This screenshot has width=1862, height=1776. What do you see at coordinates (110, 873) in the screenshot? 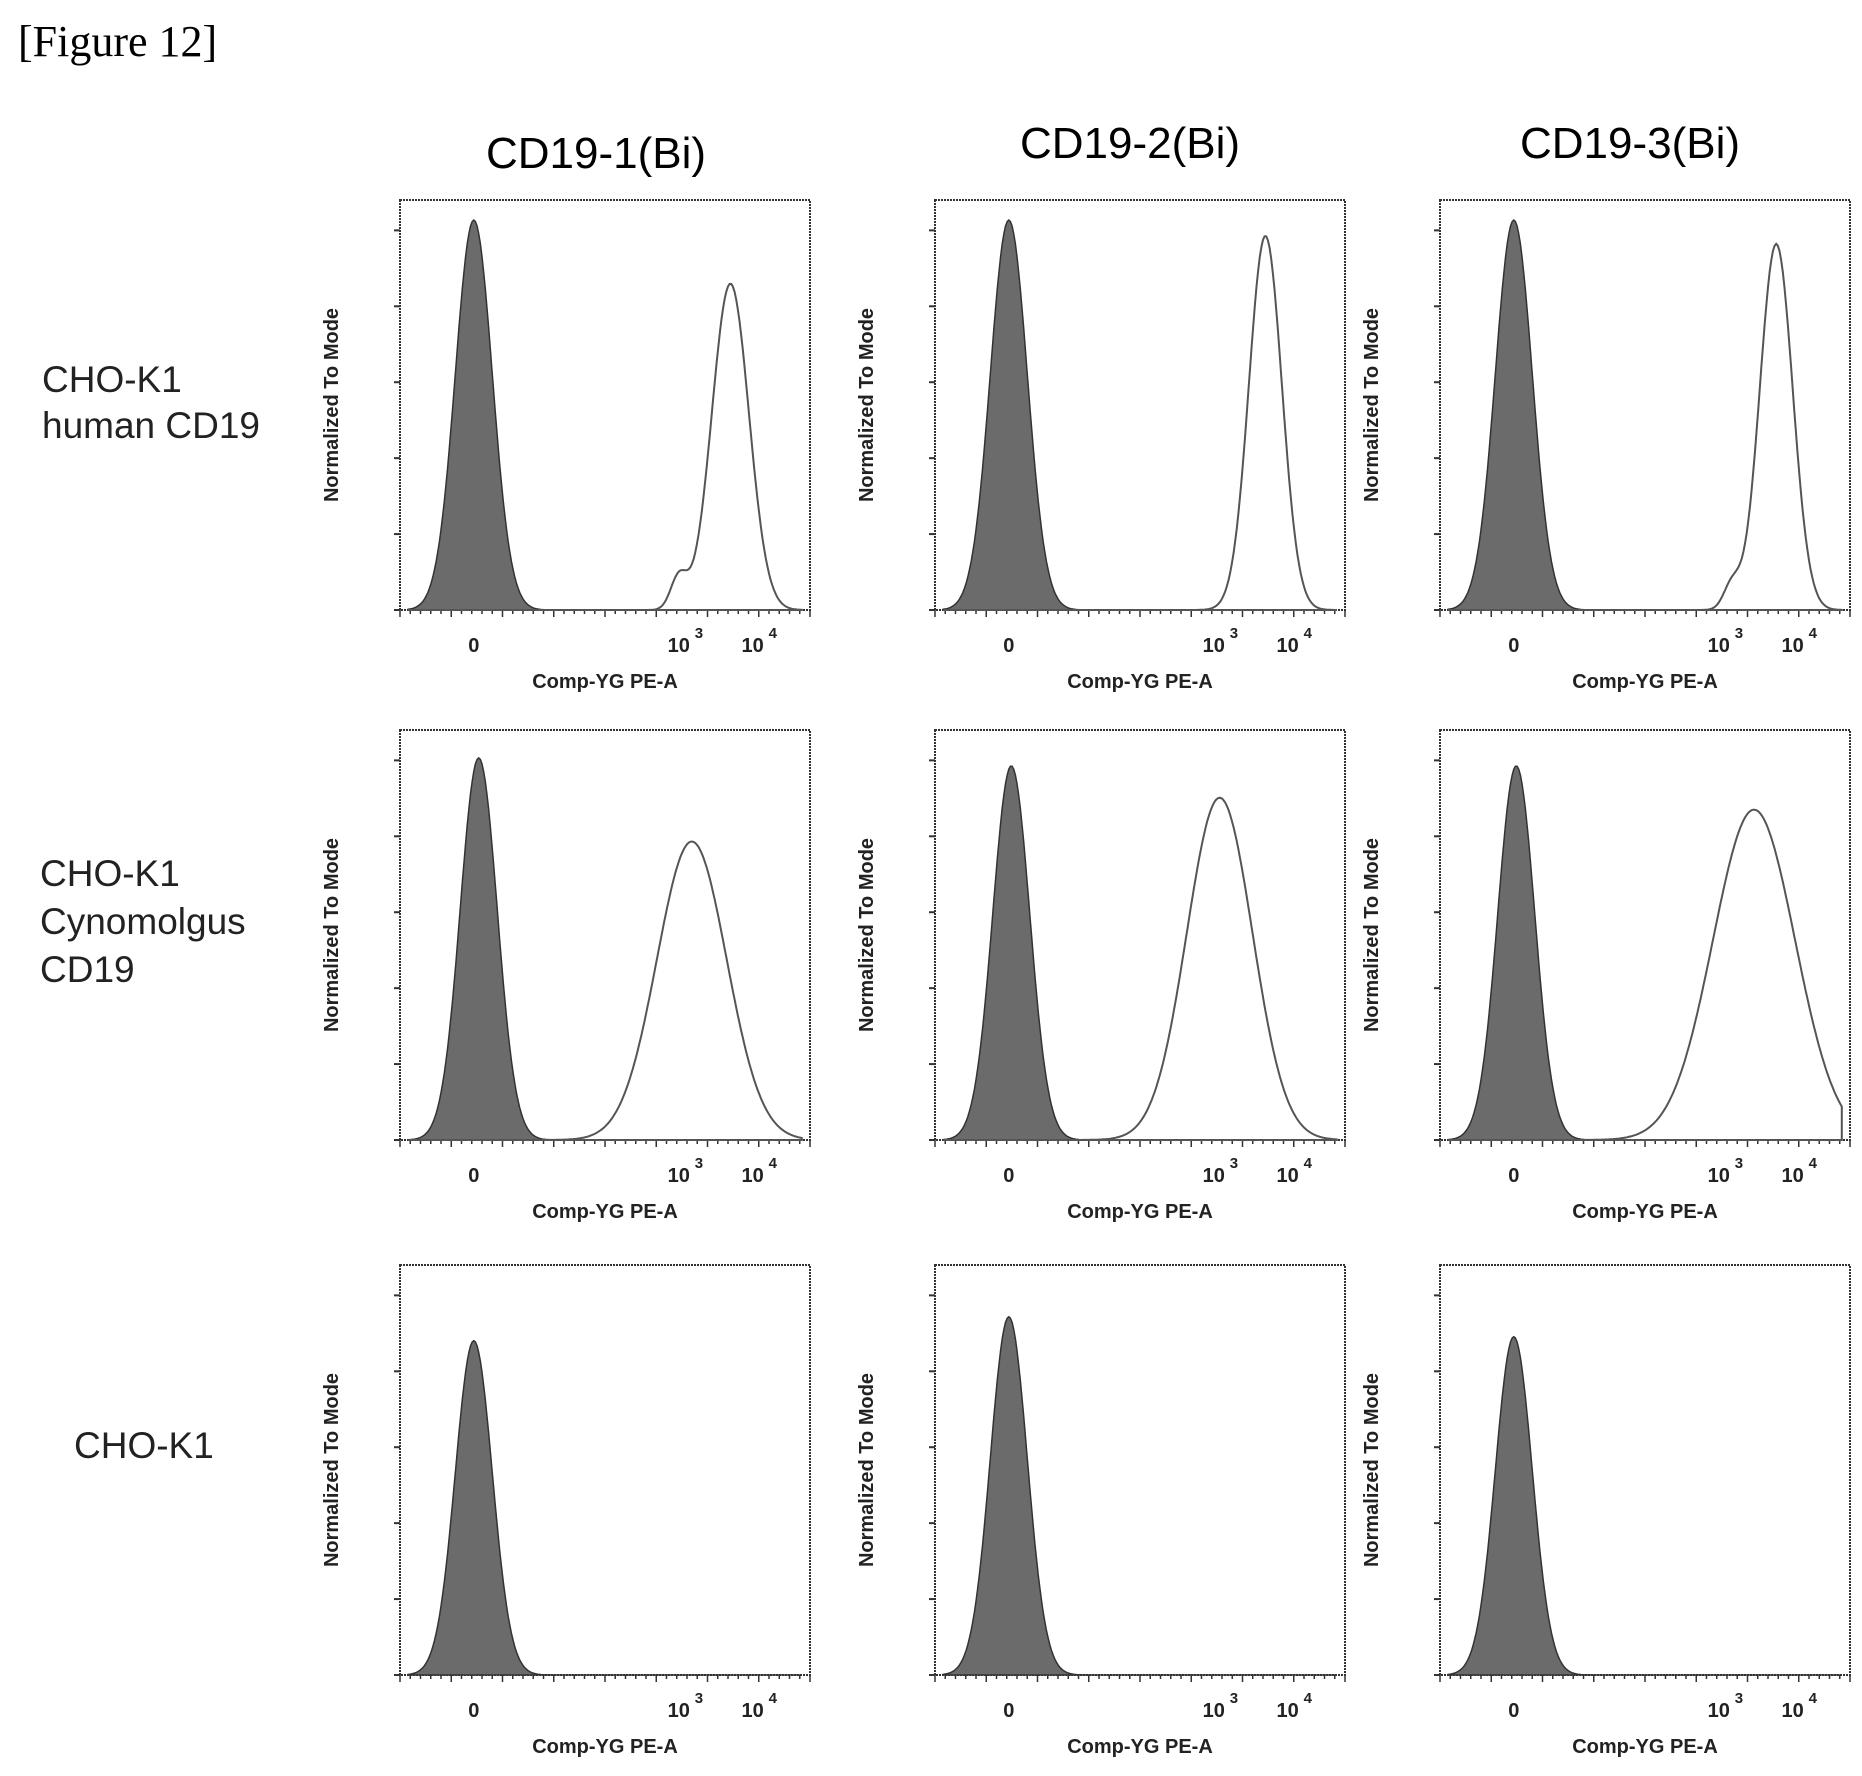
I see `row-label-cyno-line-1: CHO-K1` at bounding box center [110, 873].